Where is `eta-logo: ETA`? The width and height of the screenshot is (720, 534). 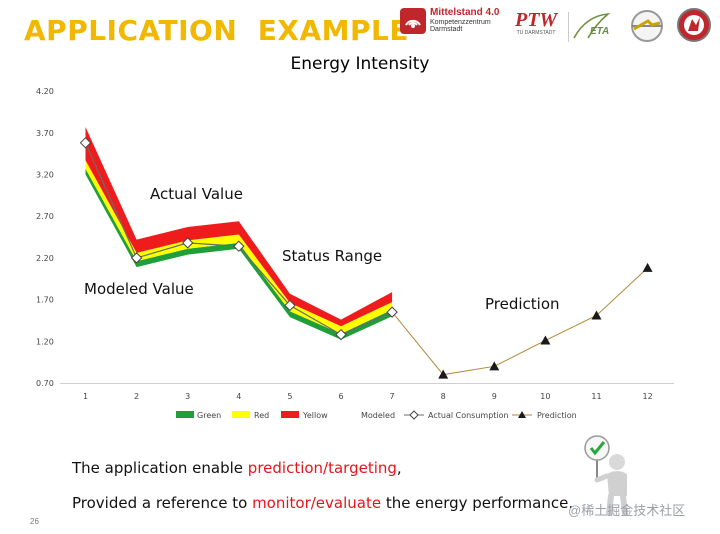
eta-logo: ETA is located at coordinates (594, 29).